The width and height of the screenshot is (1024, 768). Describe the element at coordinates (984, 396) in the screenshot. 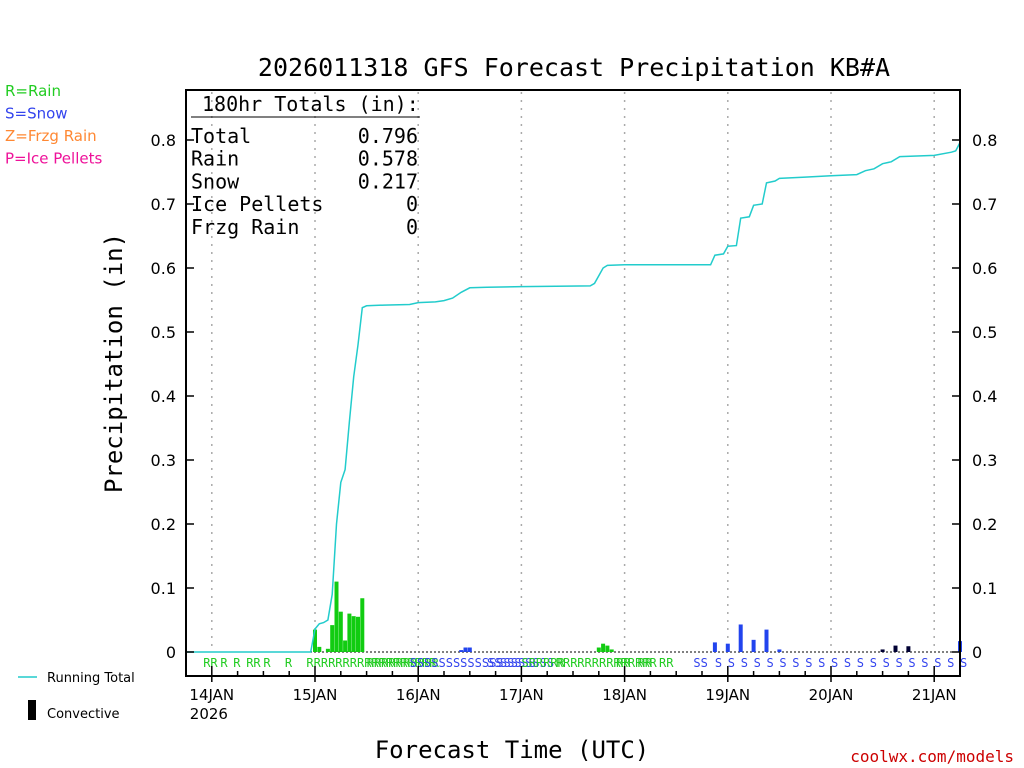

I see `y-tick-label-right: 0.4` at that location.